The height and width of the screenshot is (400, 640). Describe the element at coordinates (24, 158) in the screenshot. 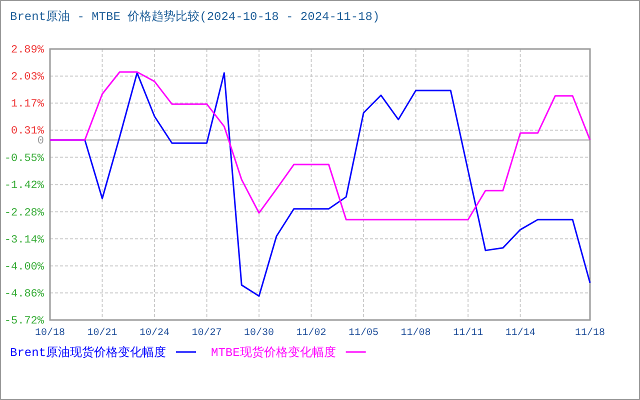

I see `y-tick-label: -0.55%` at that location.